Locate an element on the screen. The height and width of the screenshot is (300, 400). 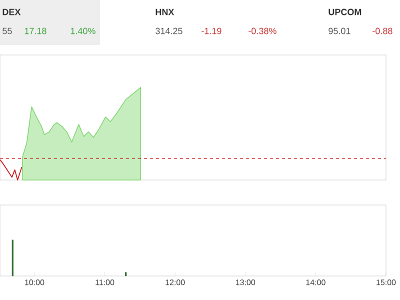
text: UPCOM is located at coordinates (345, 12).